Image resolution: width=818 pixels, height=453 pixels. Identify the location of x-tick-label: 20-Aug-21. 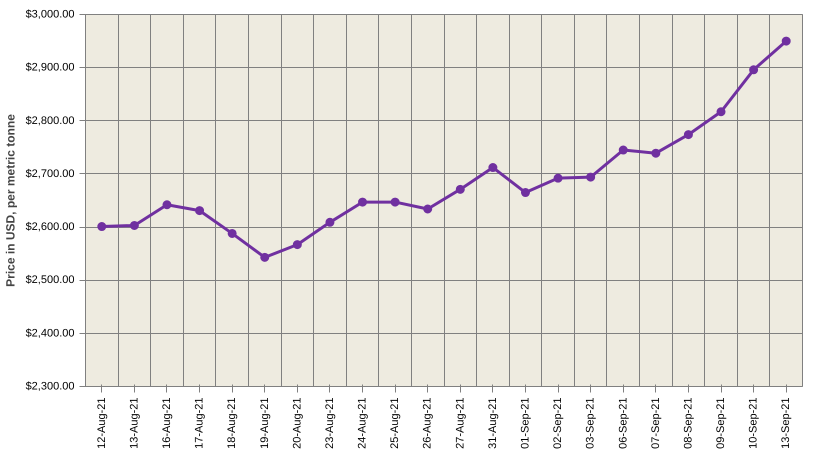
(297, 423).